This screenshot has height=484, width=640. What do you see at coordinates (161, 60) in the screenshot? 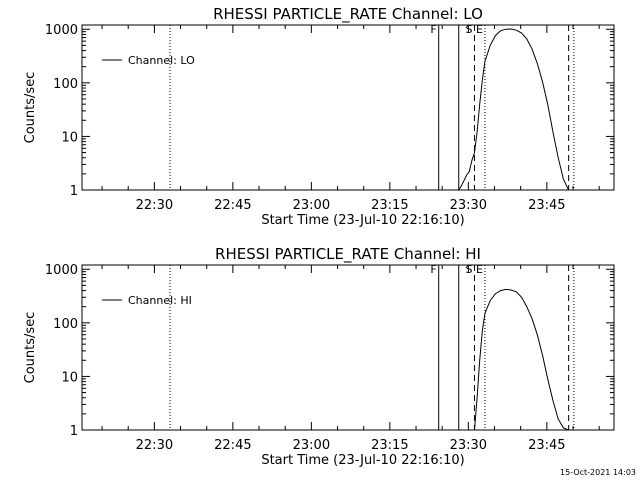
I see `legend-label: Channel: LO` at bounding box center [161, 60].